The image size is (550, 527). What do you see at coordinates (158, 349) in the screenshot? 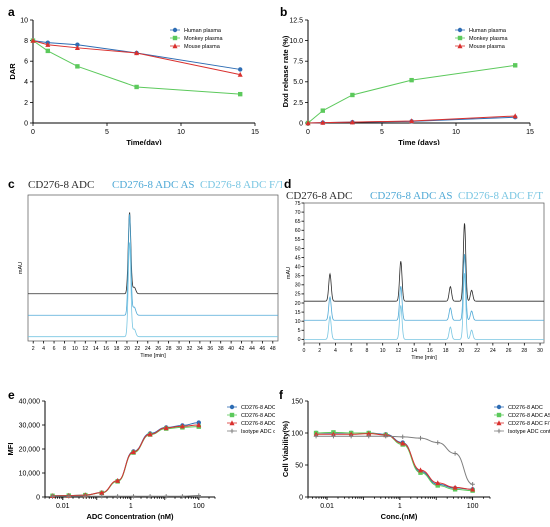
I see `x-tick-label: 26` at bounding box center [158, 349].